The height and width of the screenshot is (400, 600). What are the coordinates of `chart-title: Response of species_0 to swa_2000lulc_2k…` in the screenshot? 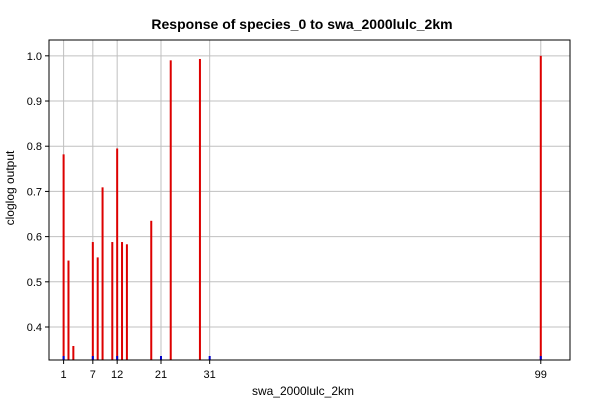 It's located at (301, 24).